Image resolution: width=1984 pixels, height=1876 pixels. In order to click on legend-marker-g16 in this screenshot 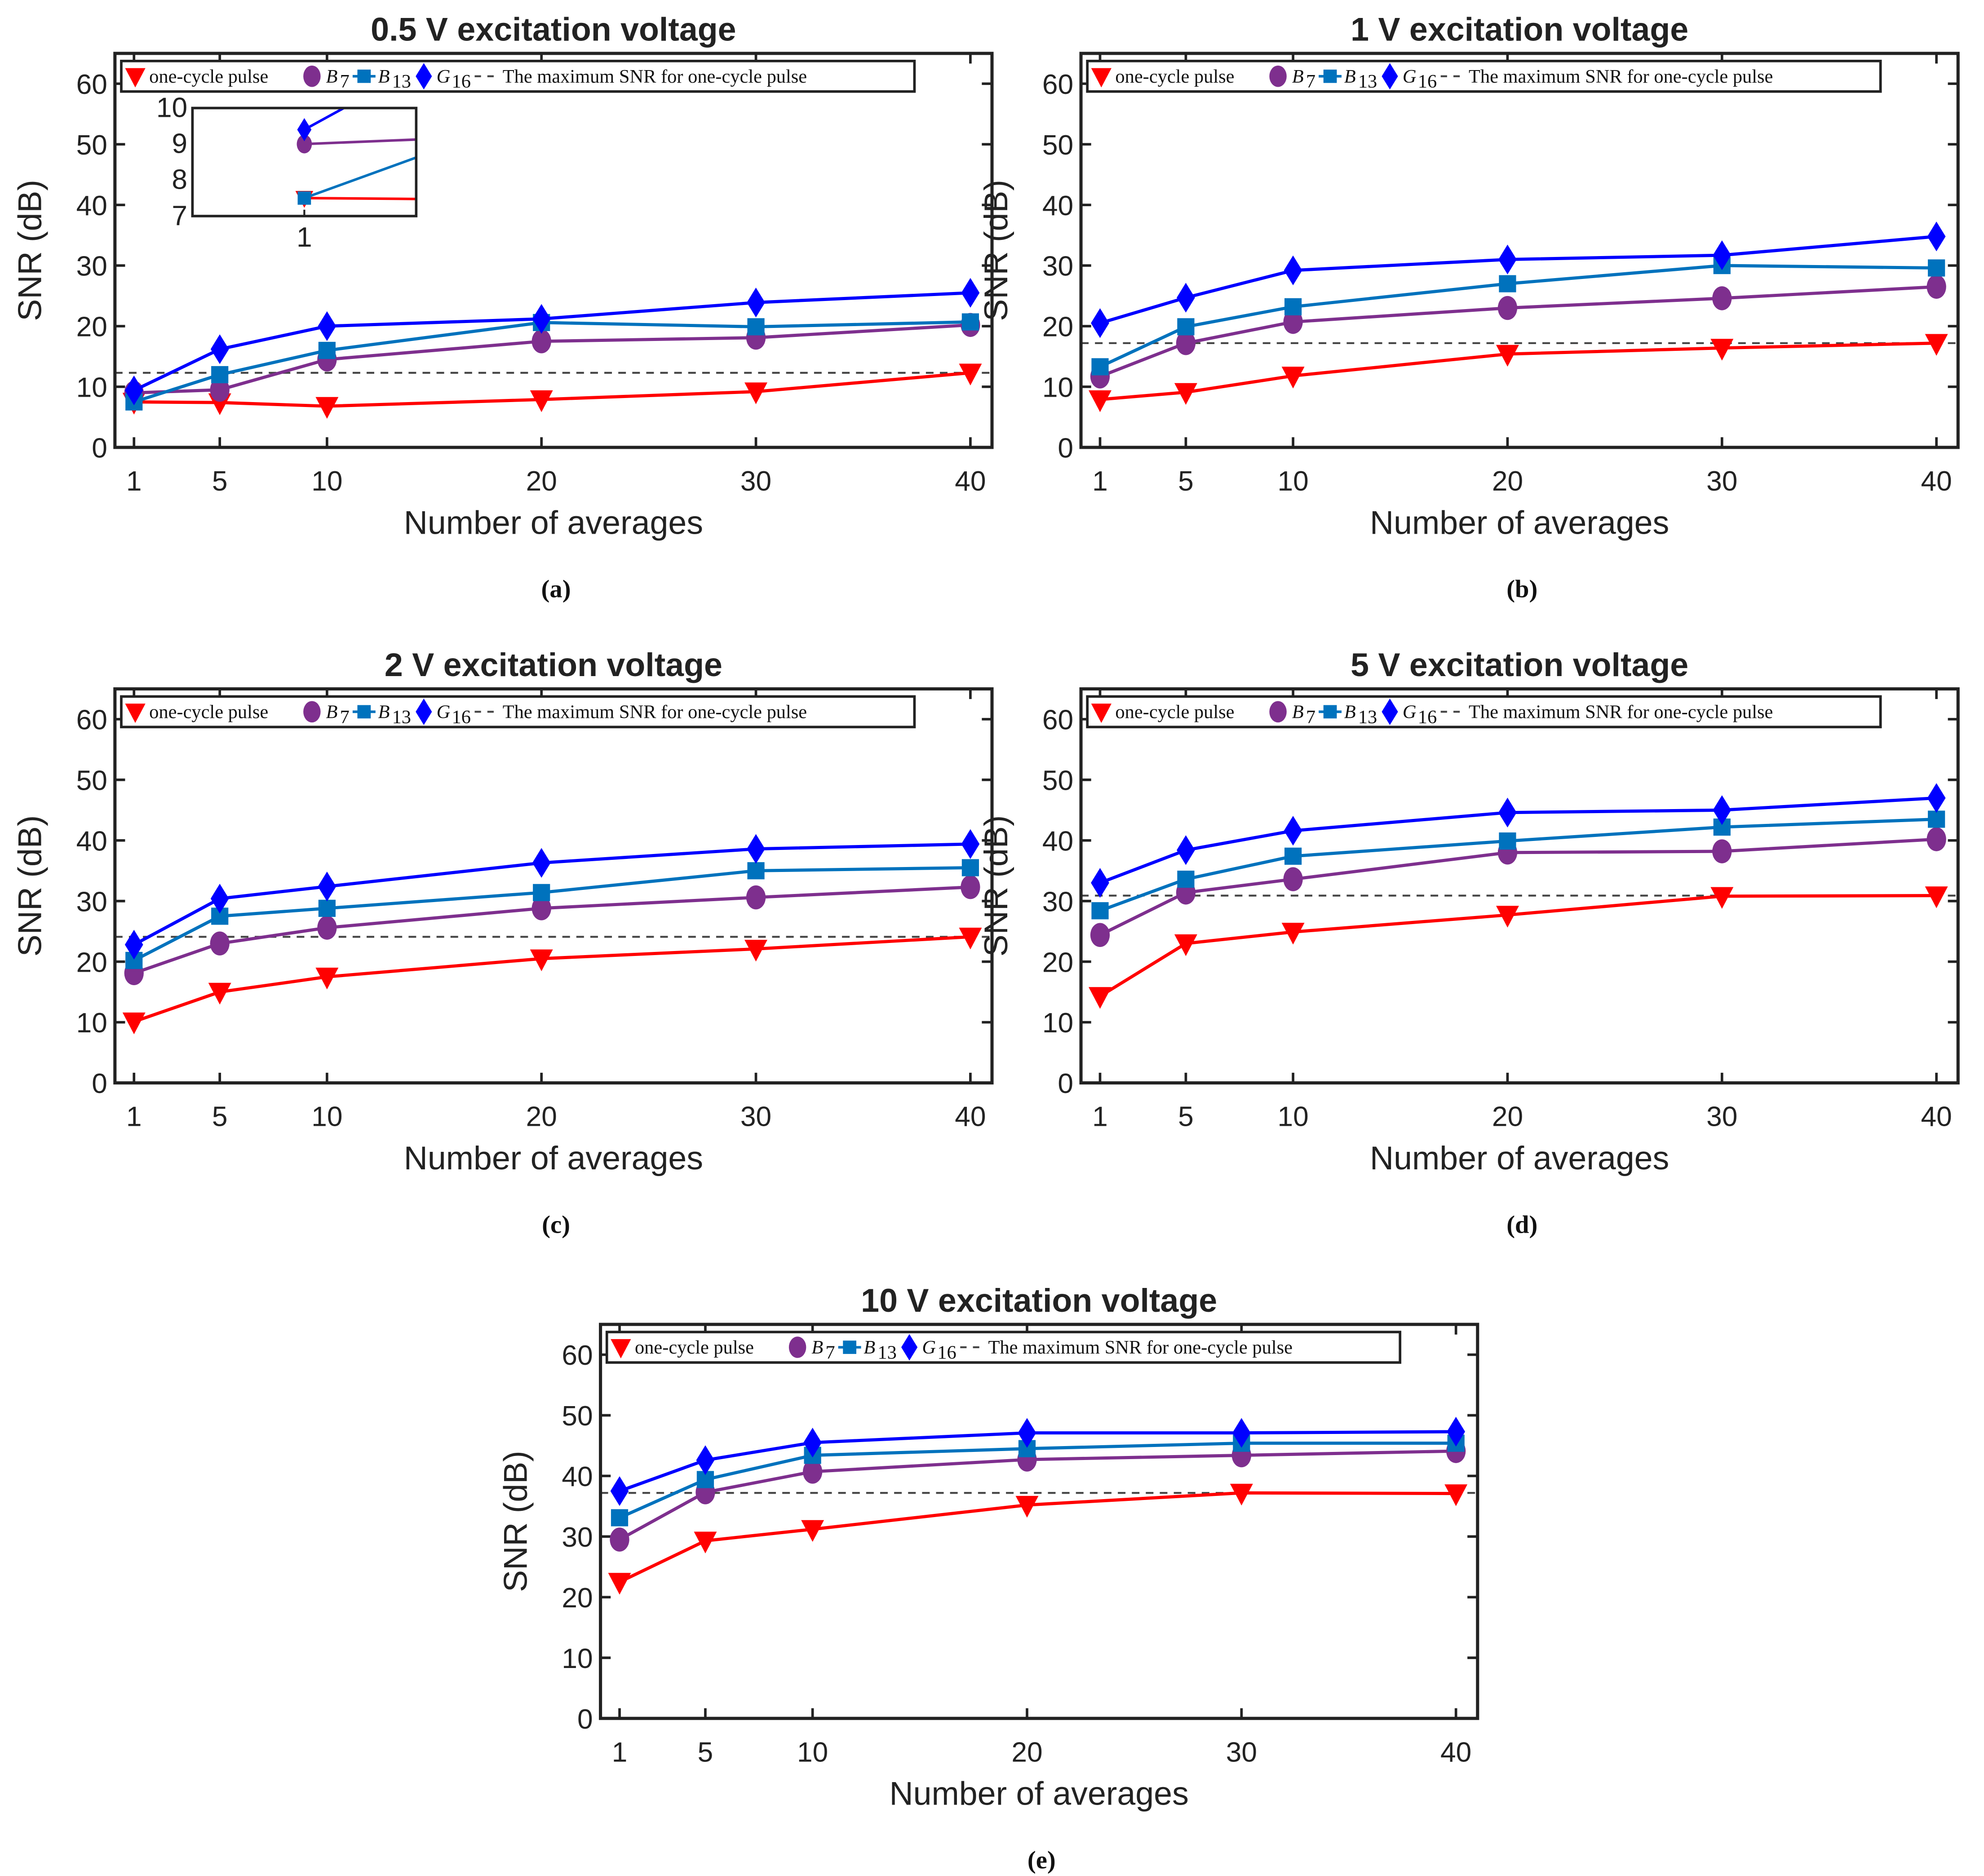, I will do `click(909, 1348)`.